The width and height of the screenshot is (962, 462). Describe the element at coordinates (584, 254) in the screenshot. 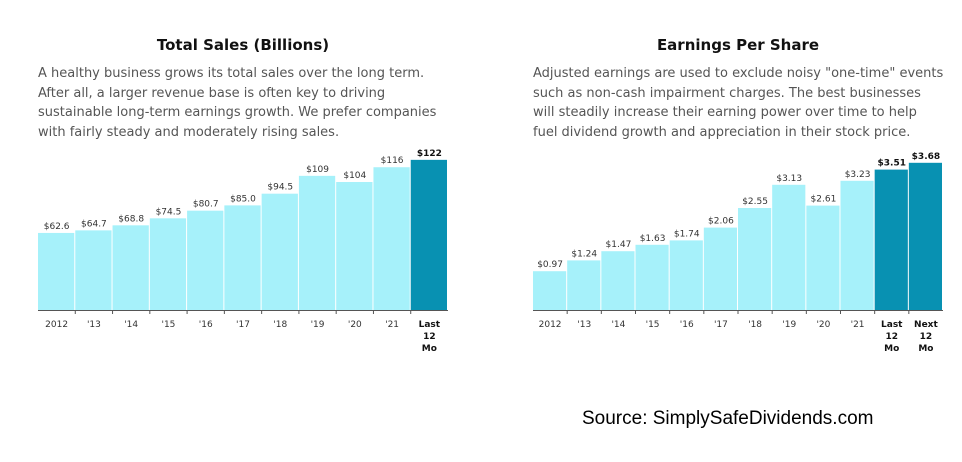

I see `eps-value-label: $1.24` at that location.